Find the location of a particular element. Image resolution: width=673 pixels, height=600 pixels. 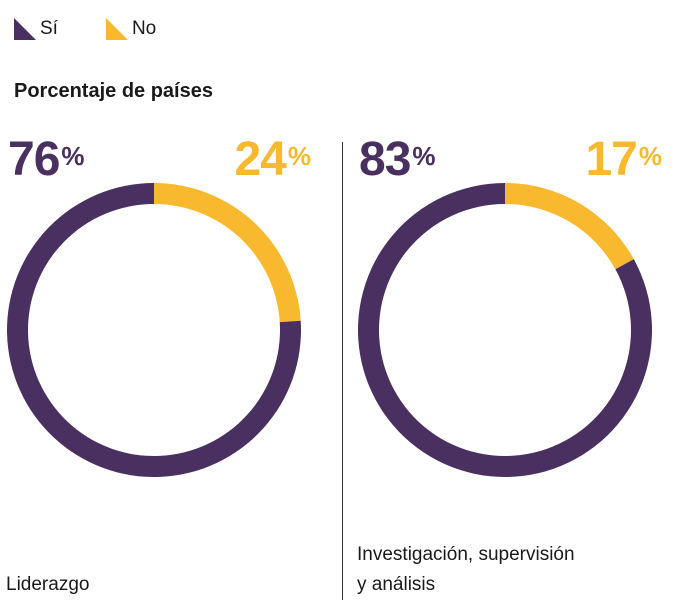

percent-yes-investigacion: 83% is located at coordinates (397, 160).